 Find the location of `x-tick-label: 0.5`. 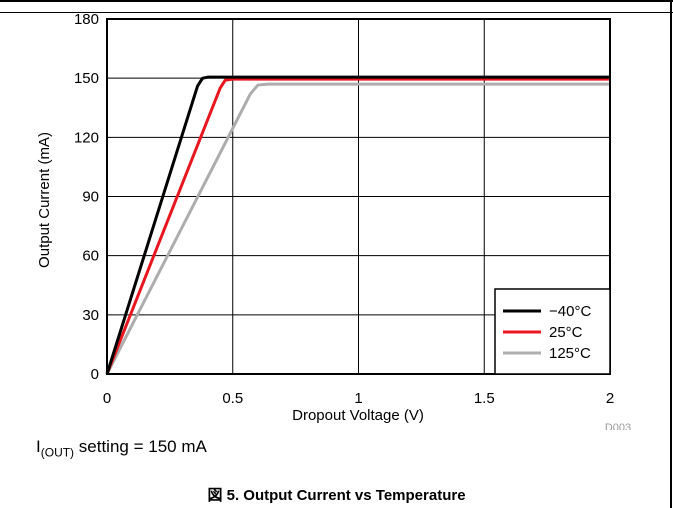

x-tick-label: 0.5 is located at coordinates (232, 398).